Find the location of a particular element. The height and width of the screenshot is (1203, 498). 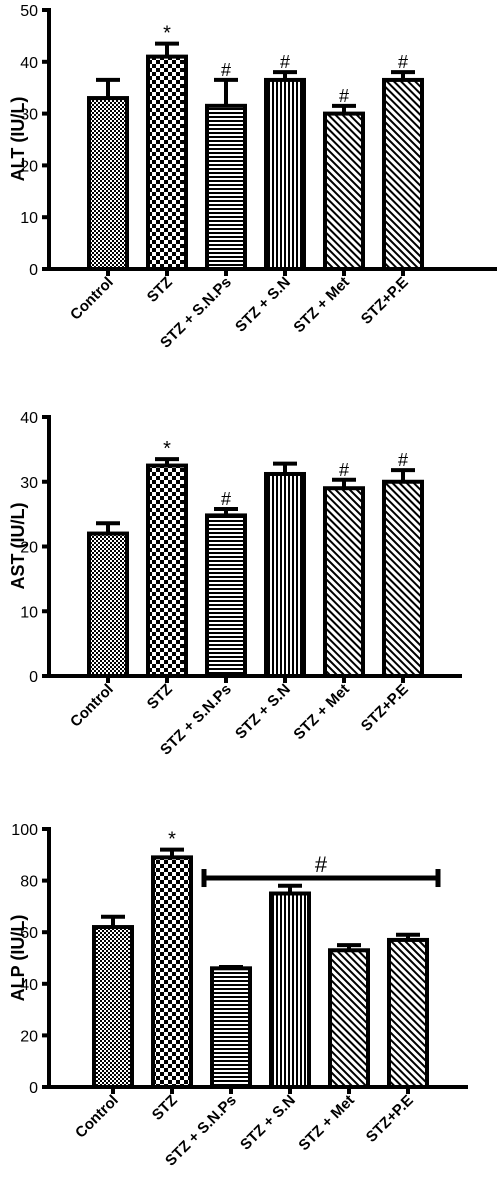

ast-significance-label: * is located at coordinates (167, 449).